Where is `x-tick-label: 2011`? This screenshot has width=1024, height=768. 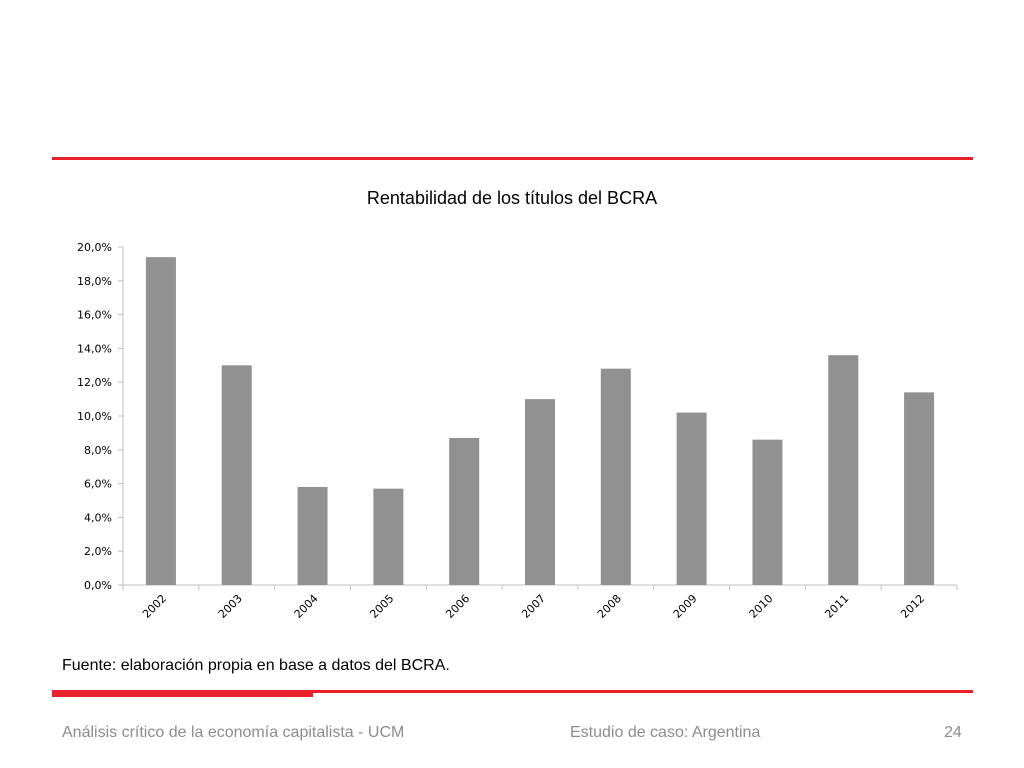
x-tick-label: 2011 is located at coordinates (836, 606).